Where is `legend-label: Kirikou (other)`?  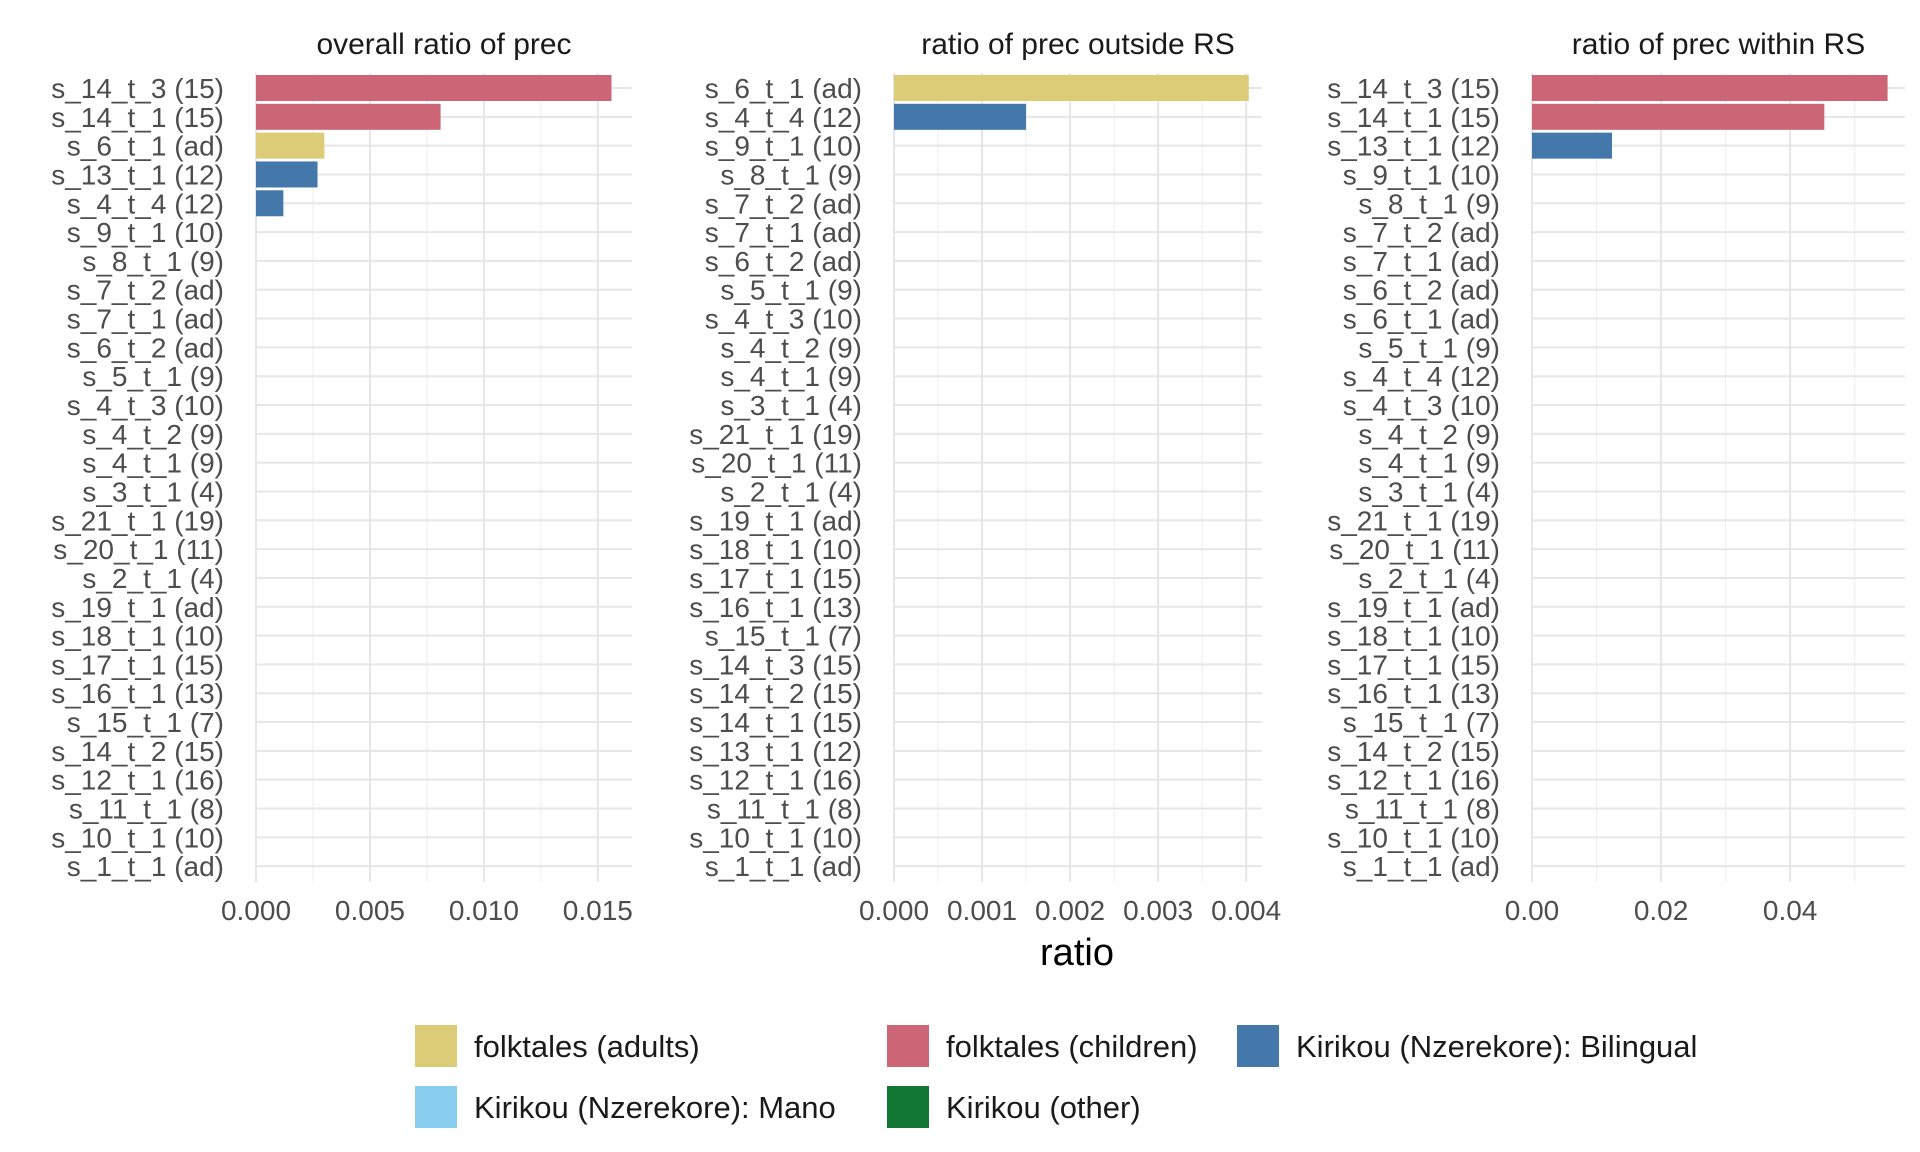 legend-label: Kirikou (other) is located at coordinates (1043, 1107).